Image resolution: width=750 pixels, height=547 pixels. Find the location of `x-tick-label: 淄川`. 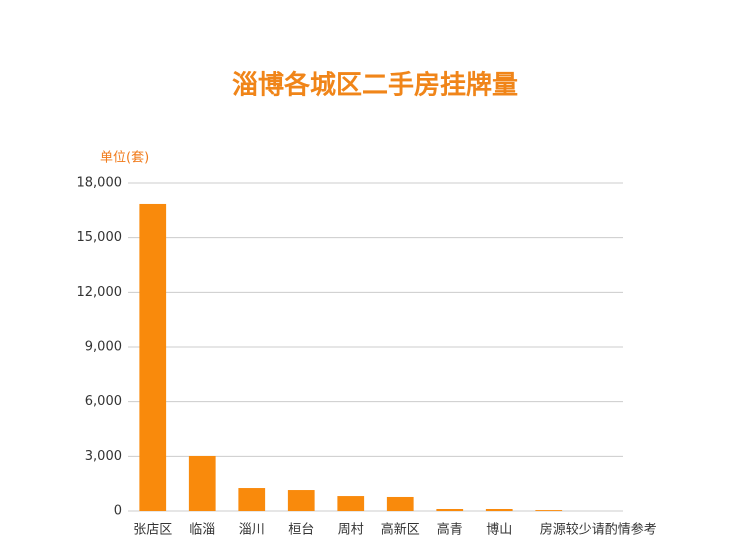

x-tick-label: 淄川 is located at coordinates (252, 530).